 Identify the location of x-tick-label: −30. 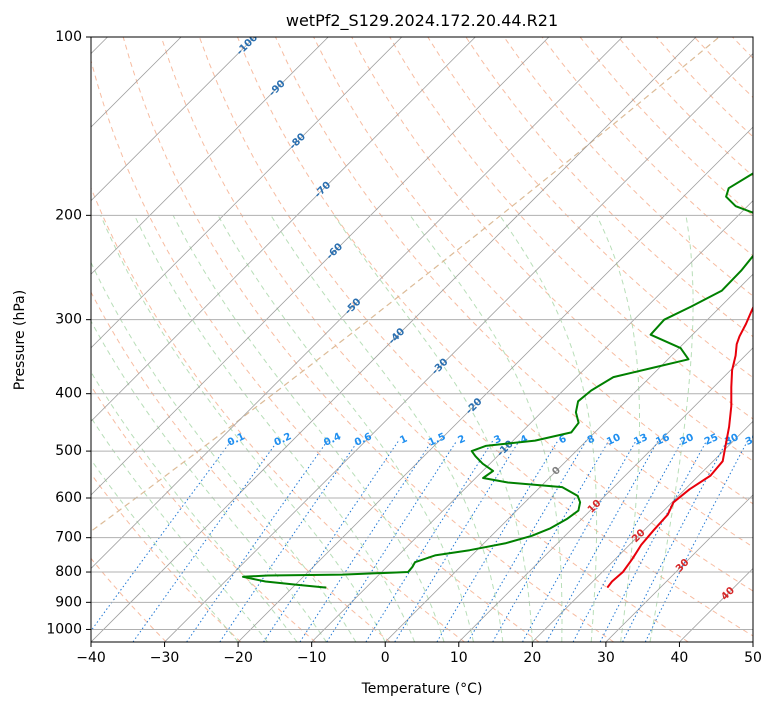
(165, 658).